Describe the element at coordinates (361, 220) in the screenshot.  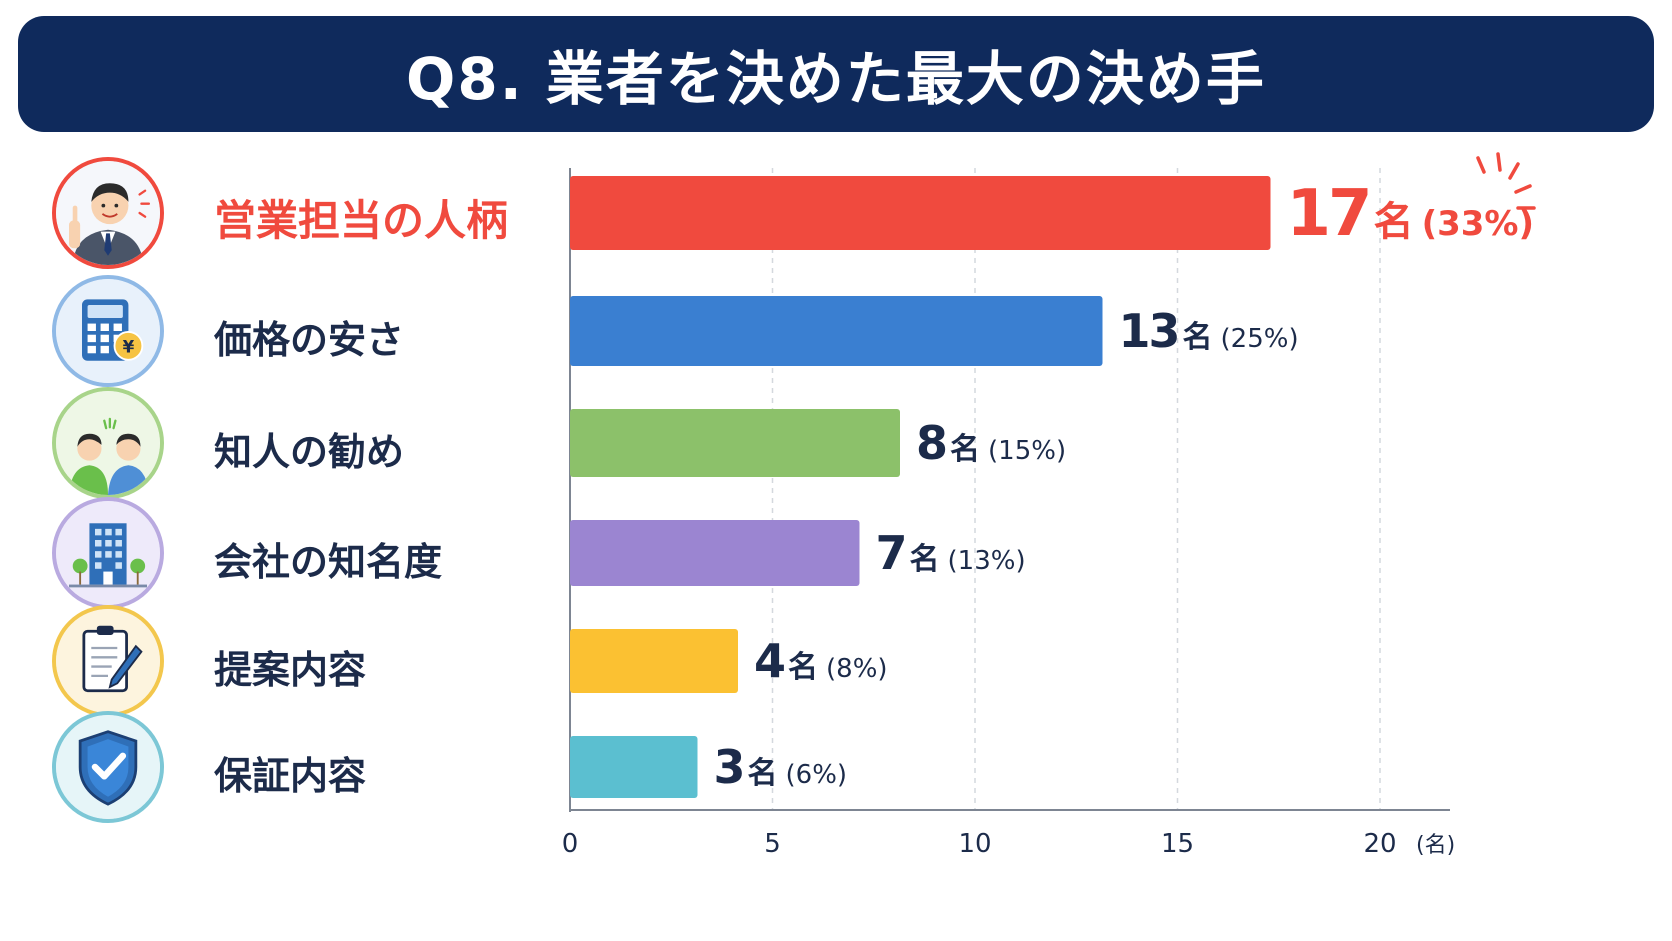
I see `category-label: 営業担当の人柄` at that location.